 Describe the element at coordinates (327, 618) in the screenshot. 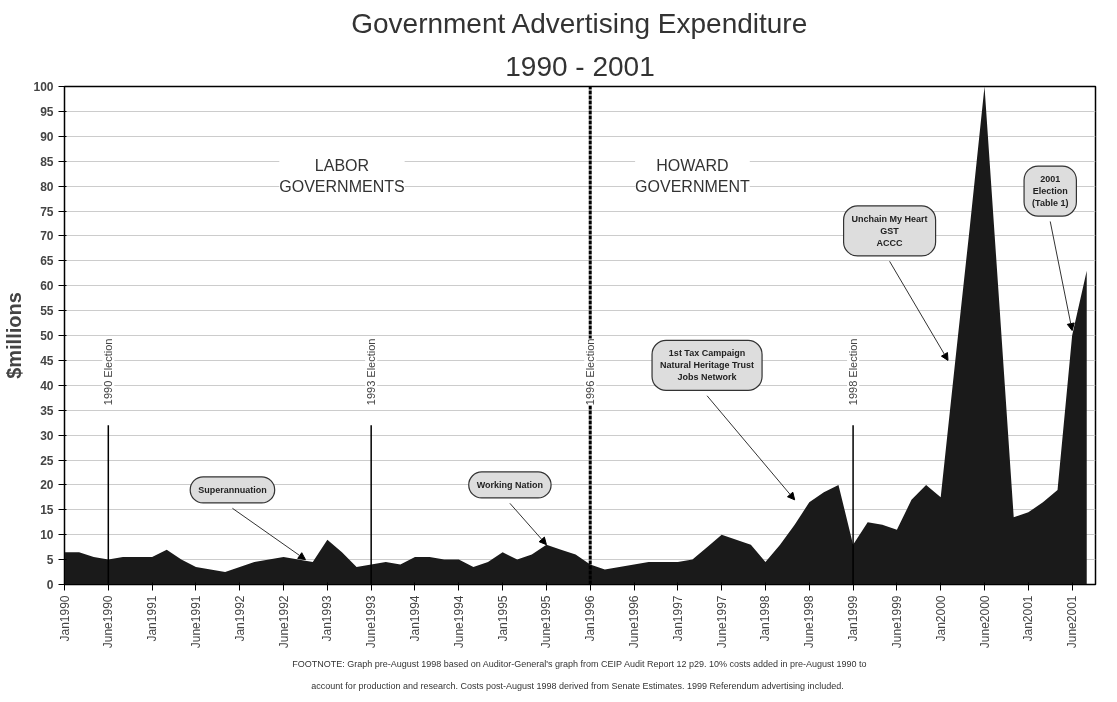

I see `x-tick-label: Jan1993` at that location.